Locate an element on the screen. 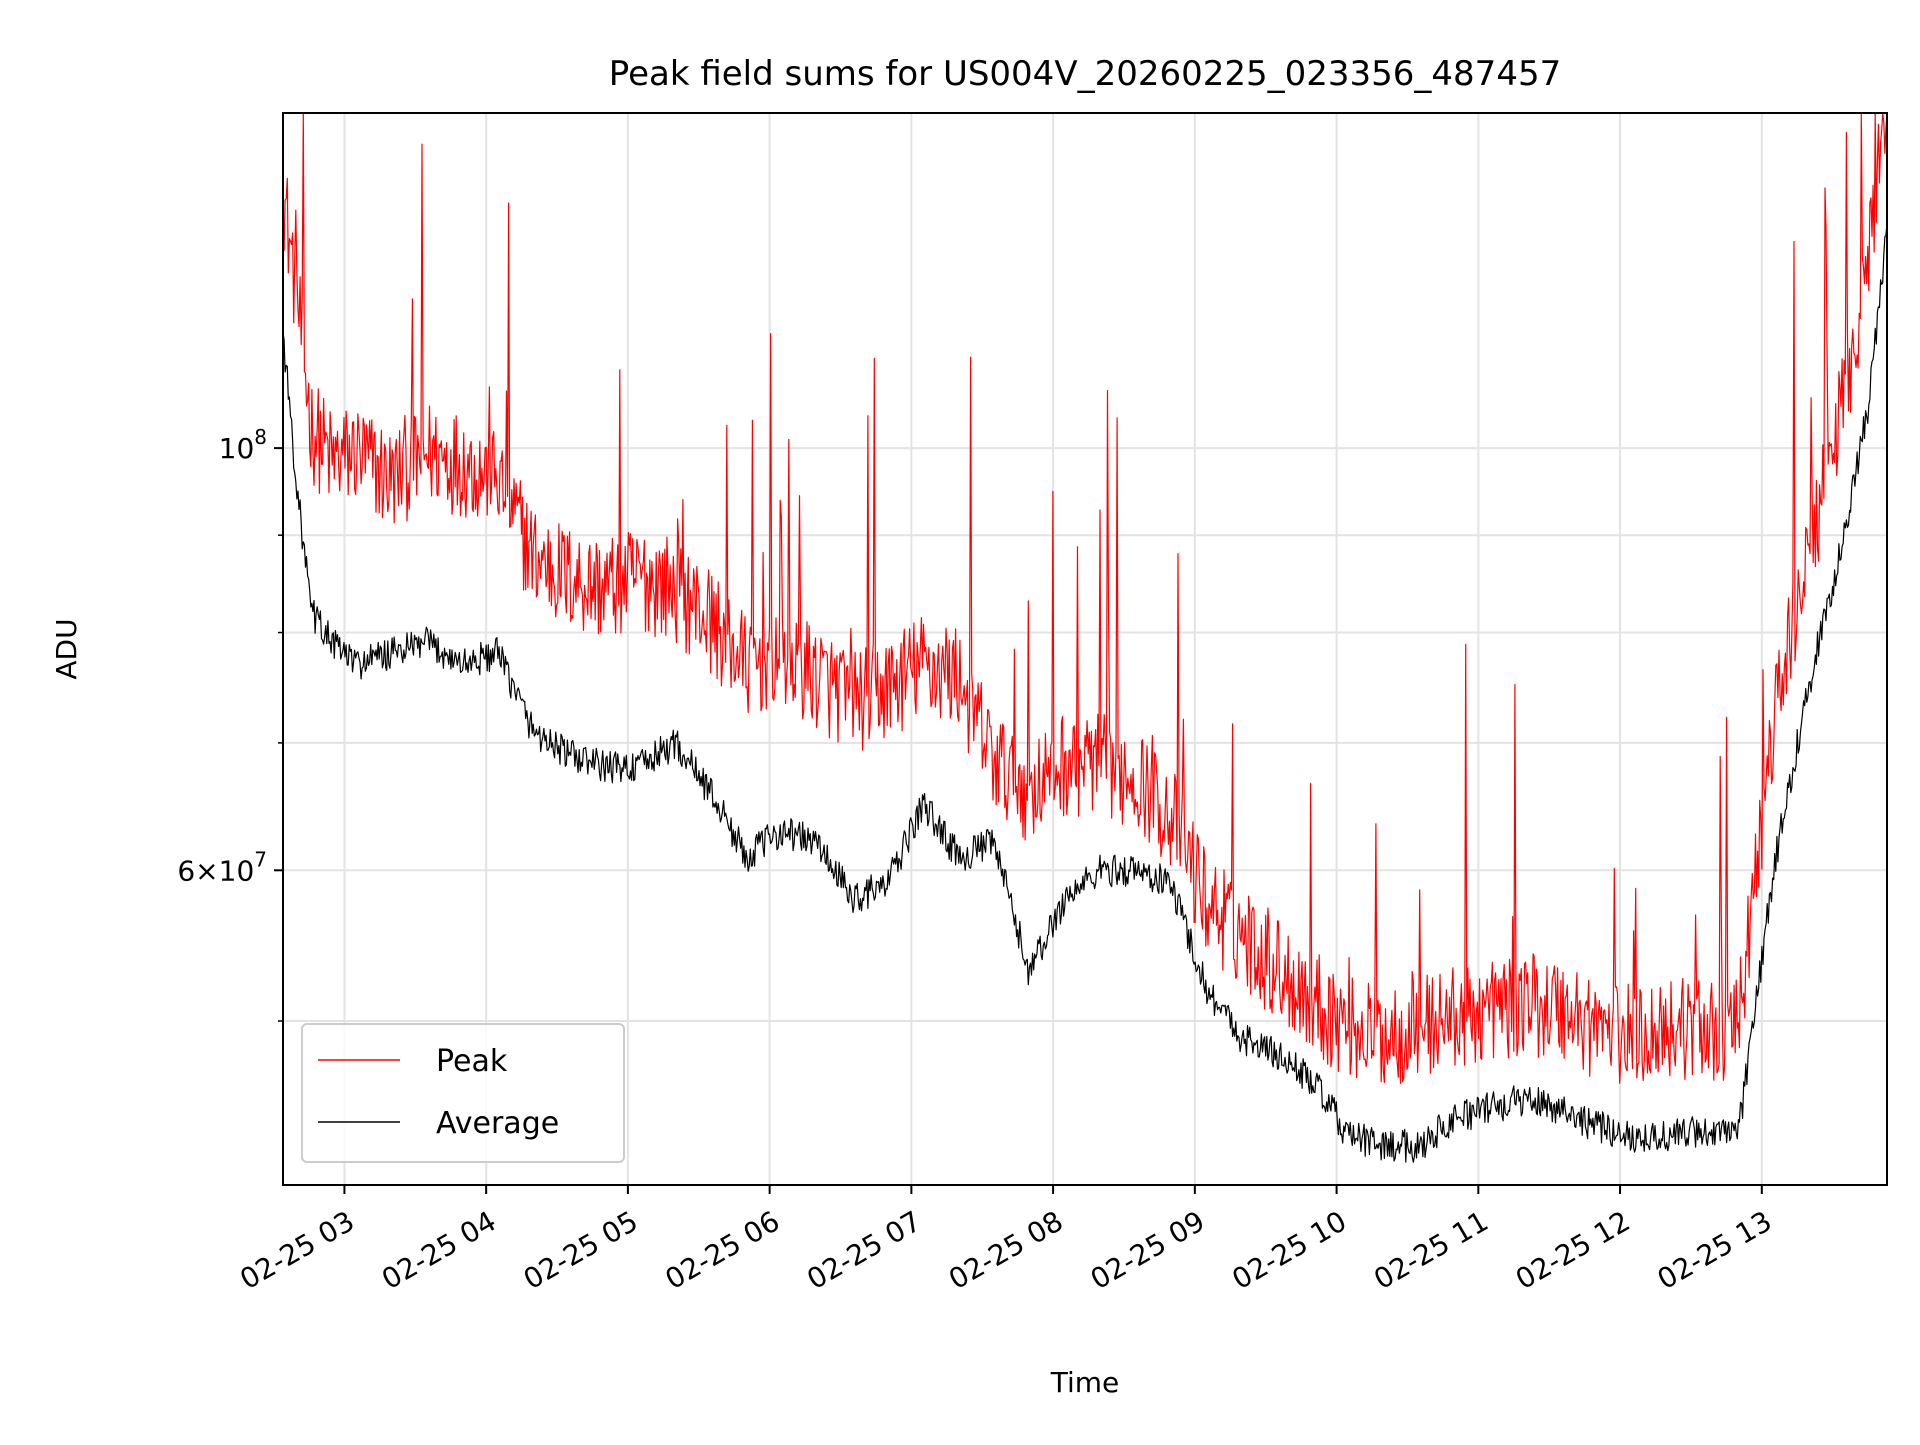 This screenshot has height=1445, width=1920. legend-label-peak: Peak is located at coordinates (472, 1061).